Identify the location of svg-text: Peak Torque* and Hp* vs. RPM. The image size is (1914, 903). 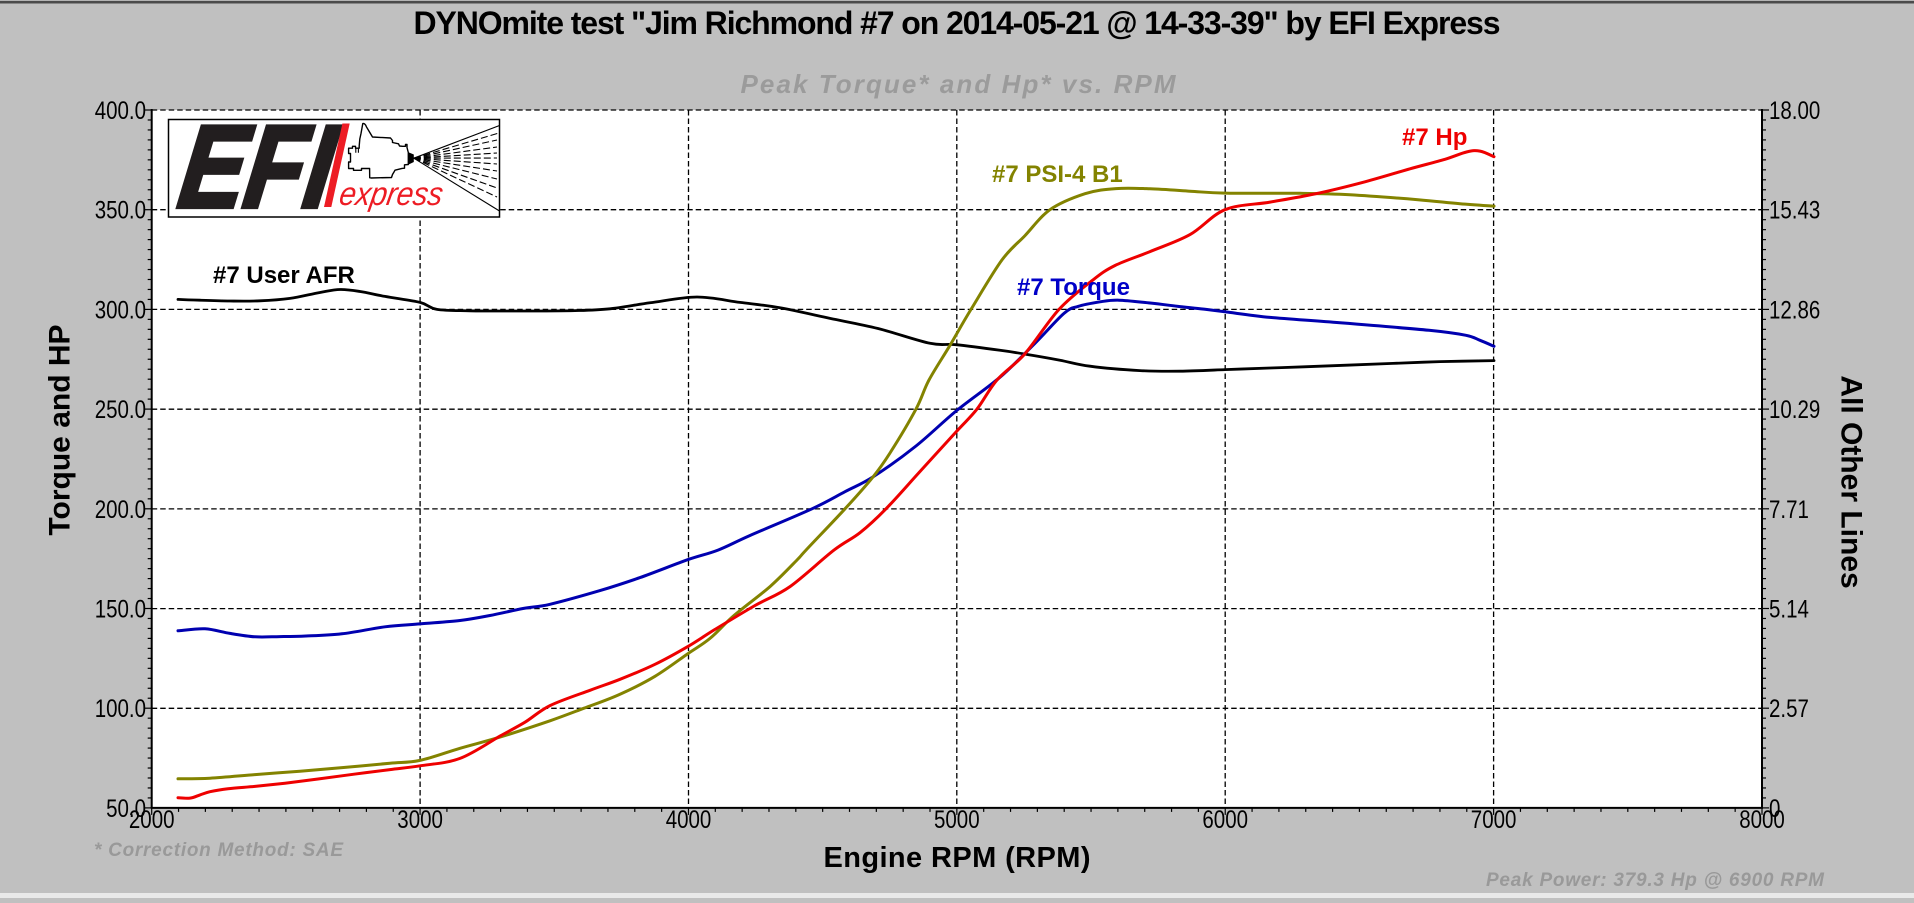
(959, 84).